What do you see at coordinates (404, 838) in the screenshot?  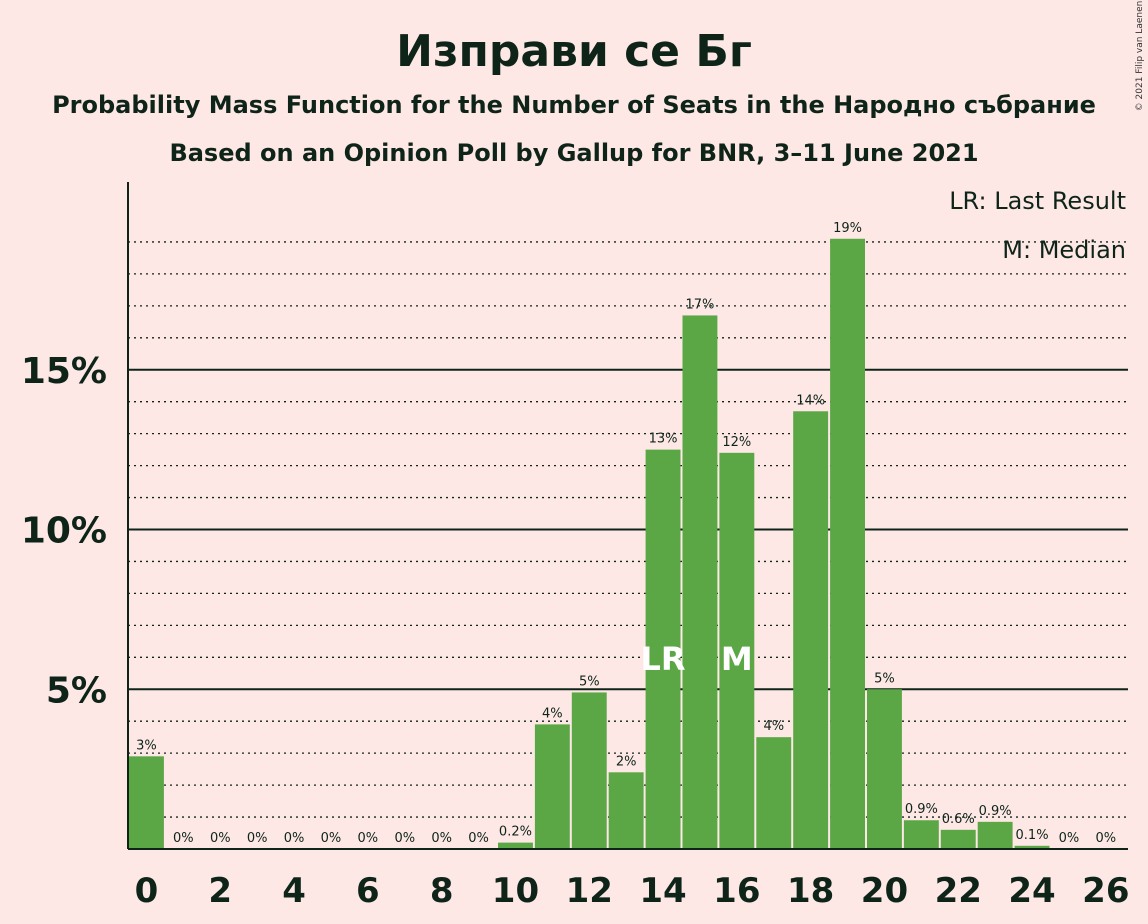 I see `data-label-seats-7: 0%` at bounding box center [404, 838].